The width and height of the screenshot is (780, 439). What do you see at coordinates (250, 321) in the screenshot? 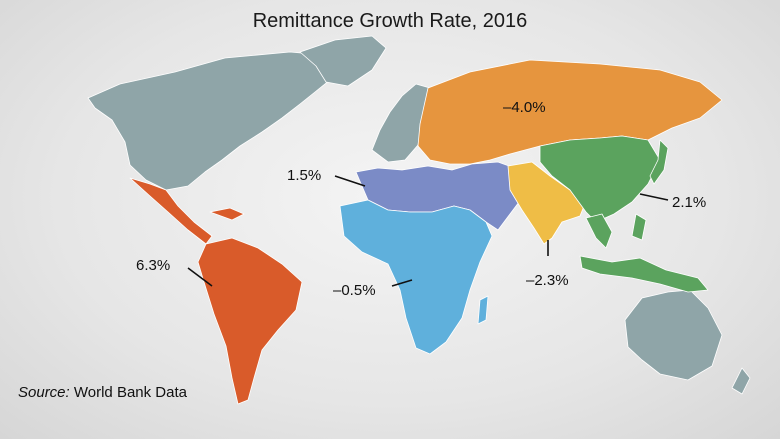
I see `region-south-america` at bounding box center [250, 321].